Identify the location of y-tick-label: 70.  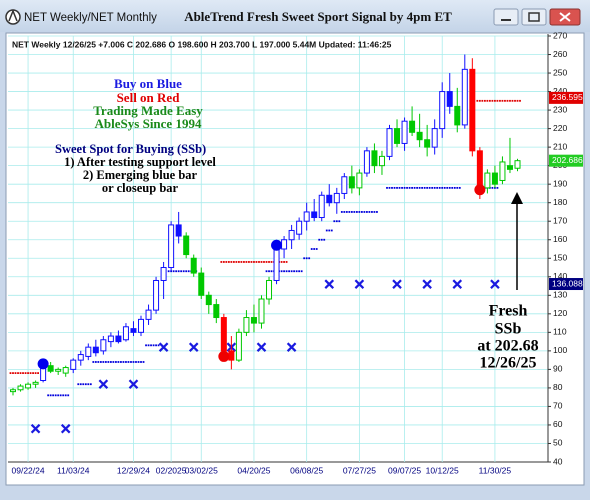
(558, 406).